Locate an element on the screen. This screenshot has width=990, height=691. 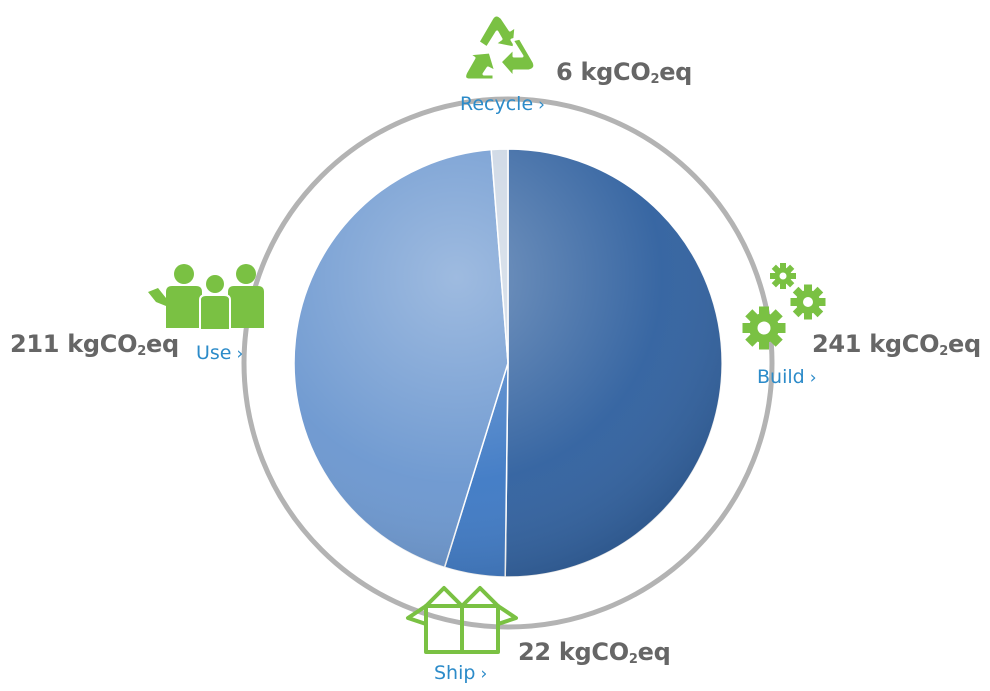
ship-label: Ship is located at coordinates (455, 673).